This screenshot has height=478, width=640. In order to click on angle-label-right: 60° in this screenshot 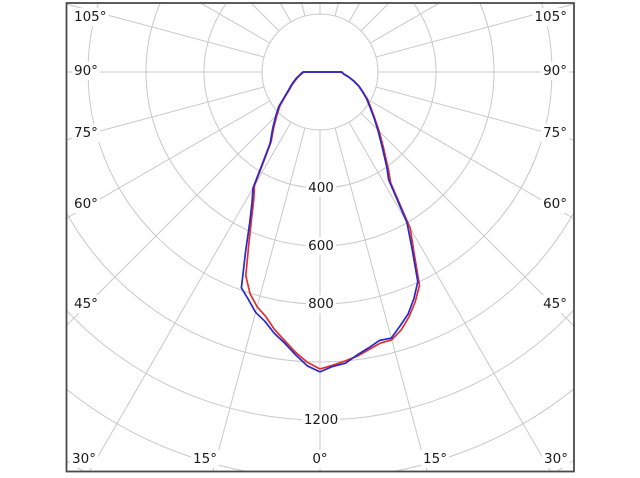, I will do `click(555, 204)`.